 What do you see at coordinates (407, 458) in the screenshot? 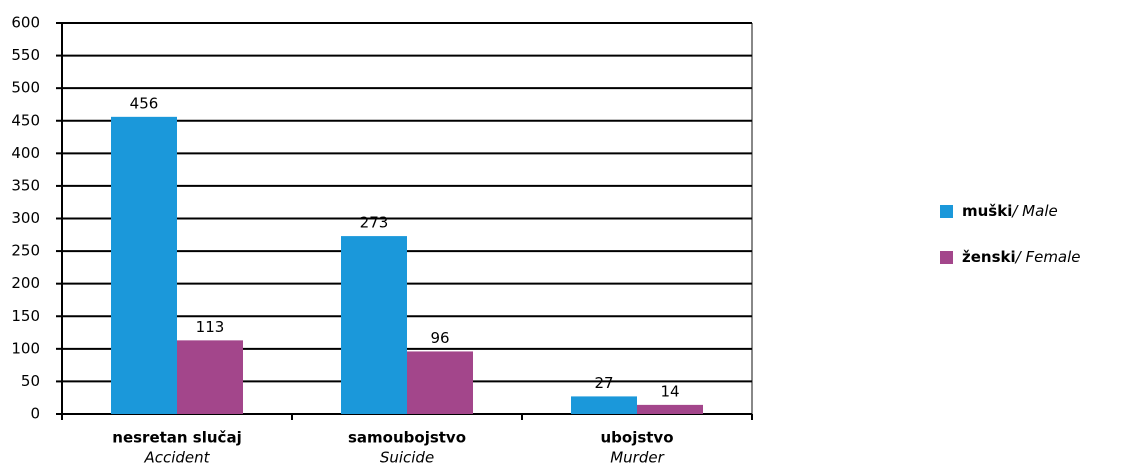
I see `x-tick-label-en: Suicide` at bounding box center [407, 458].